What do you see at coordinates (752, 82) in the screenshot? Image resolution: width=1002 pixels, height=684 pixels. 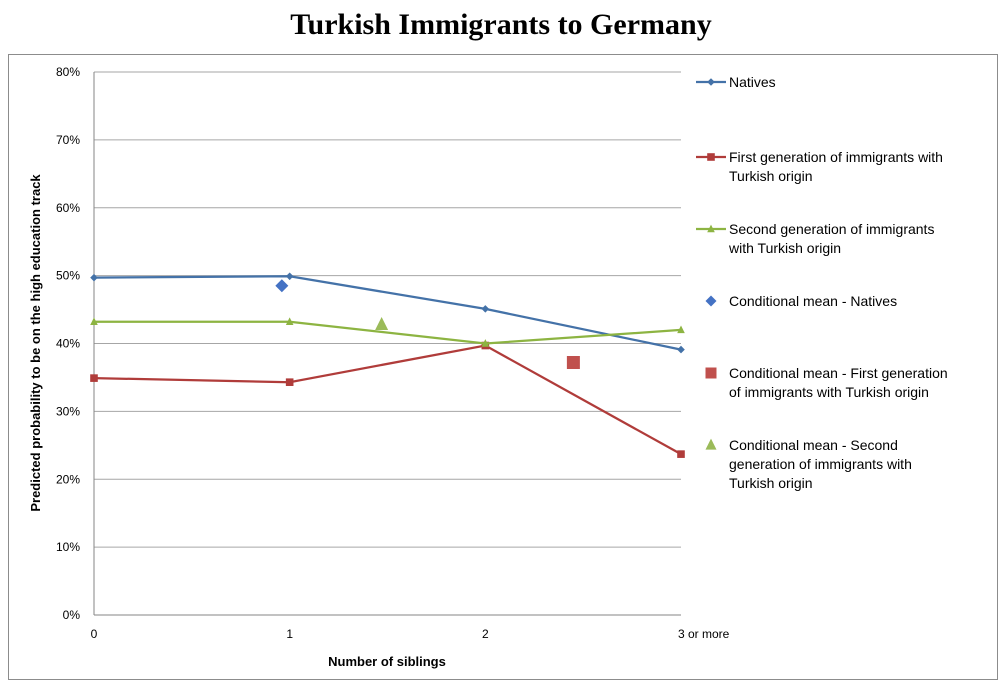 I see `legend-label-natives: Natives` at bounding box center [752, 82].